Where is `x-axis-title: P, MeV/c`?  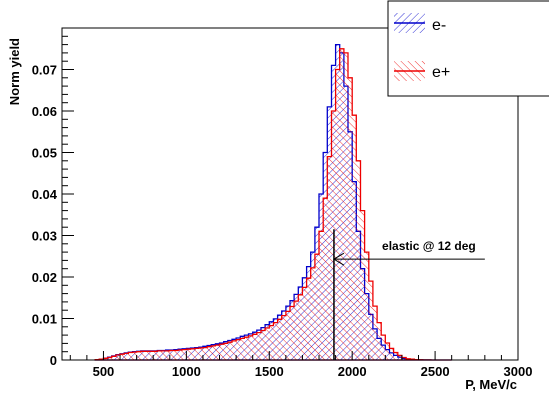 x-axis-title: P, MeV/c is located at coordinates (491, 384).